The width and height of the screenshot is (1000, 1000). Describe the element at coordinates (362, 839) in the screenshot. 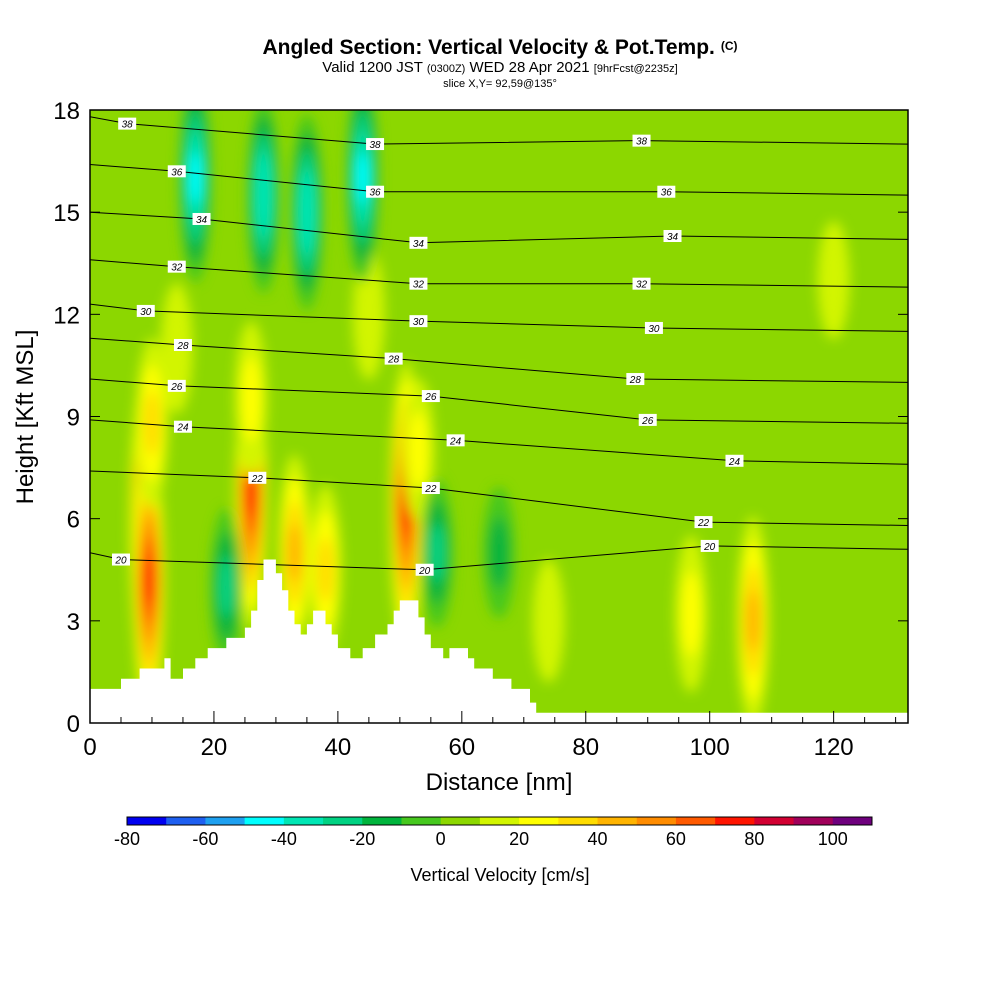

I see `colorbar-tick-label: -20` at that location.